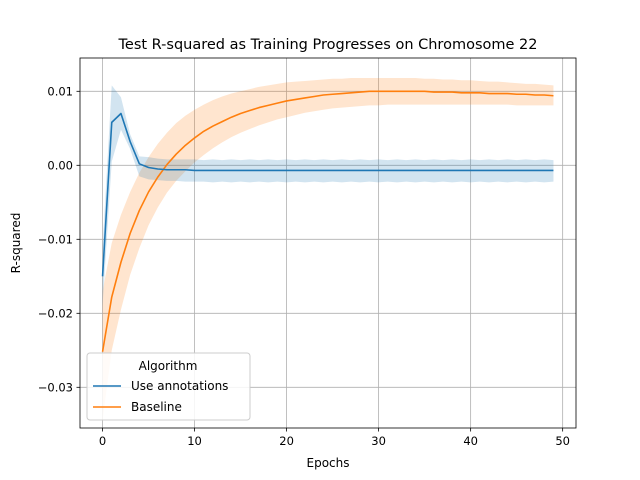  What do you see at coordinates (16, 243) in the screenshot?
I see `y-axis-label: R-squared` at bounding box center [16, 243].